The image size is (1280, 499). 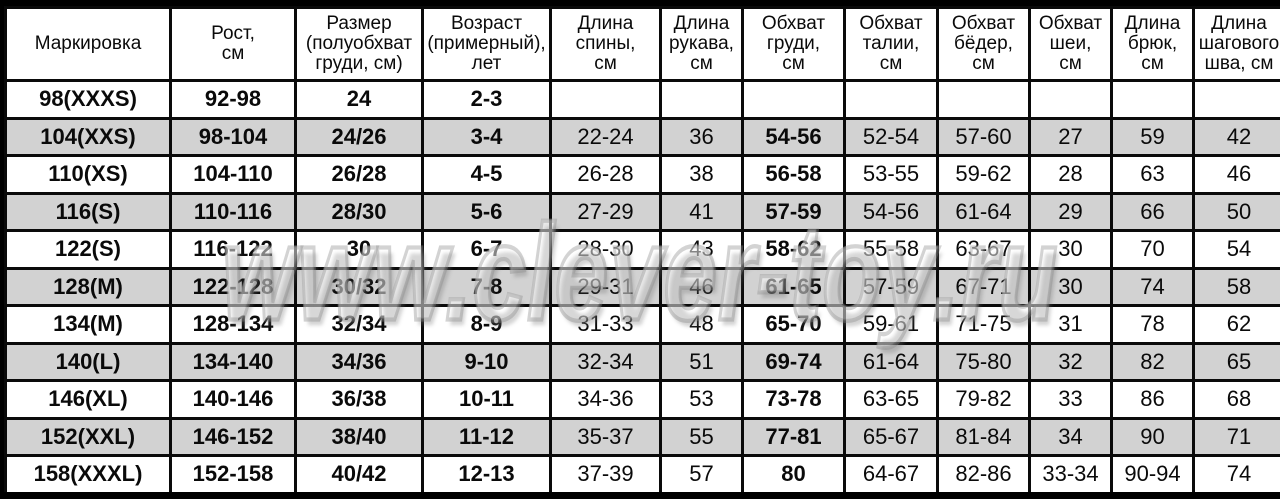 What do you see at coordinates (88, 136) in the screenshot?
I see `row-label-cell: 104(XXS)` at bounding box center [88, 136].